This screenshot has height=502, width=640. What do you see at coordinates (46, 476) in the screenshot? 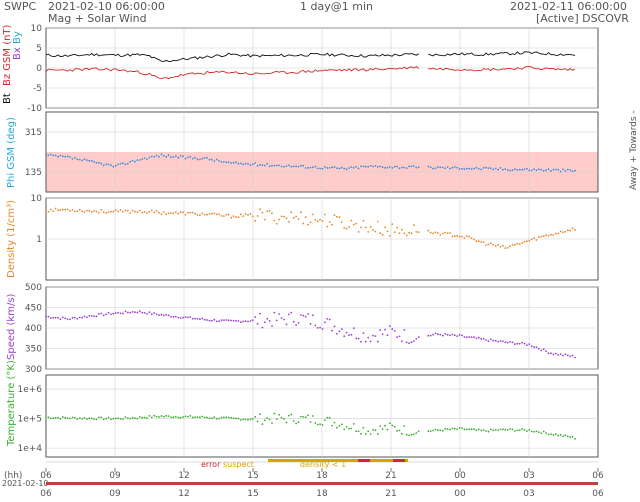
I see `time-tick-label: 06` at bounding box center [46, 476].